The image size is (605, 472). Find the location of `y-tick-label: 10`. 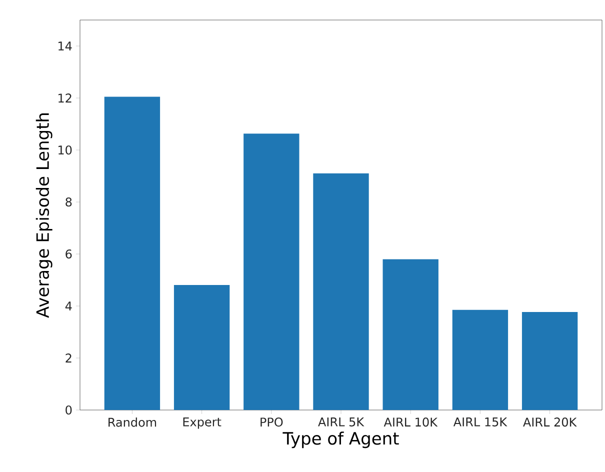

y-tick-label: 10 is located at coordinates (65, 150).